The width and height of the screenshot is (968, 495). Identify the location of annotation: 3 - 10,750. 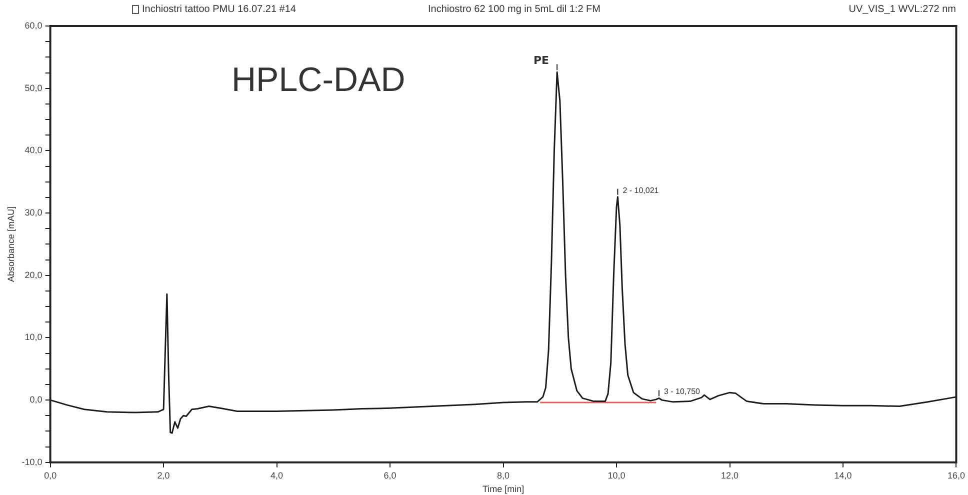
(682, 391).